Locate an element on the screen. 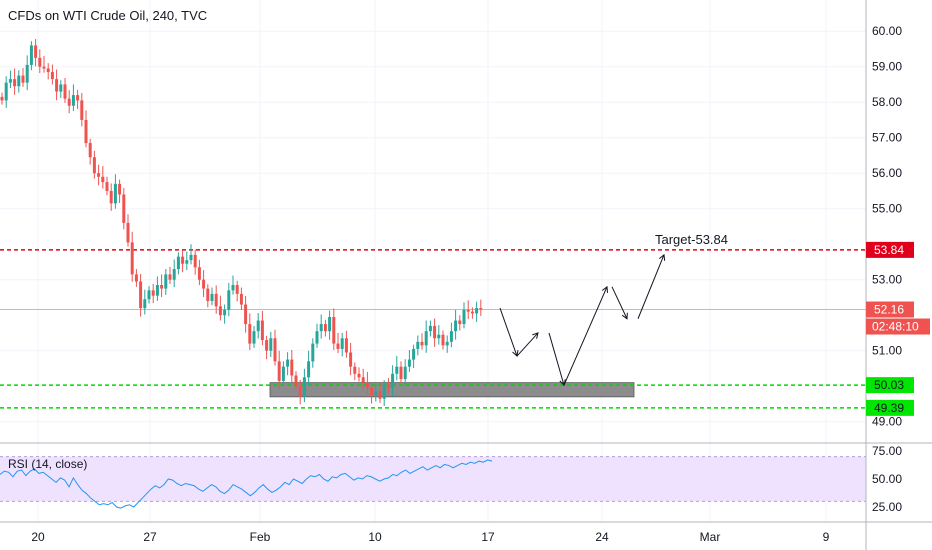  price-tick-label: 58.00 is located at coordinates (887, 102).